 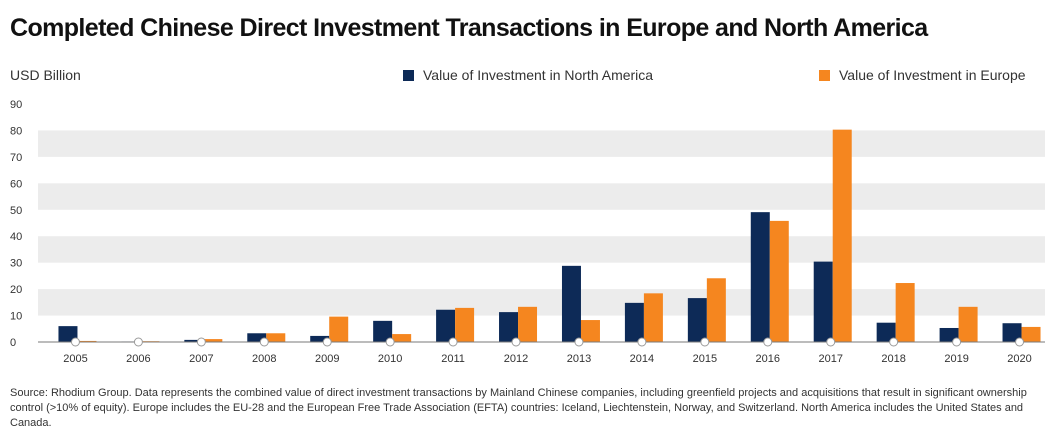 What do you see at coordinates (390, 359) in the screenshot?
I see `x-tick-label: 2010` at bounding box center [390, 359].